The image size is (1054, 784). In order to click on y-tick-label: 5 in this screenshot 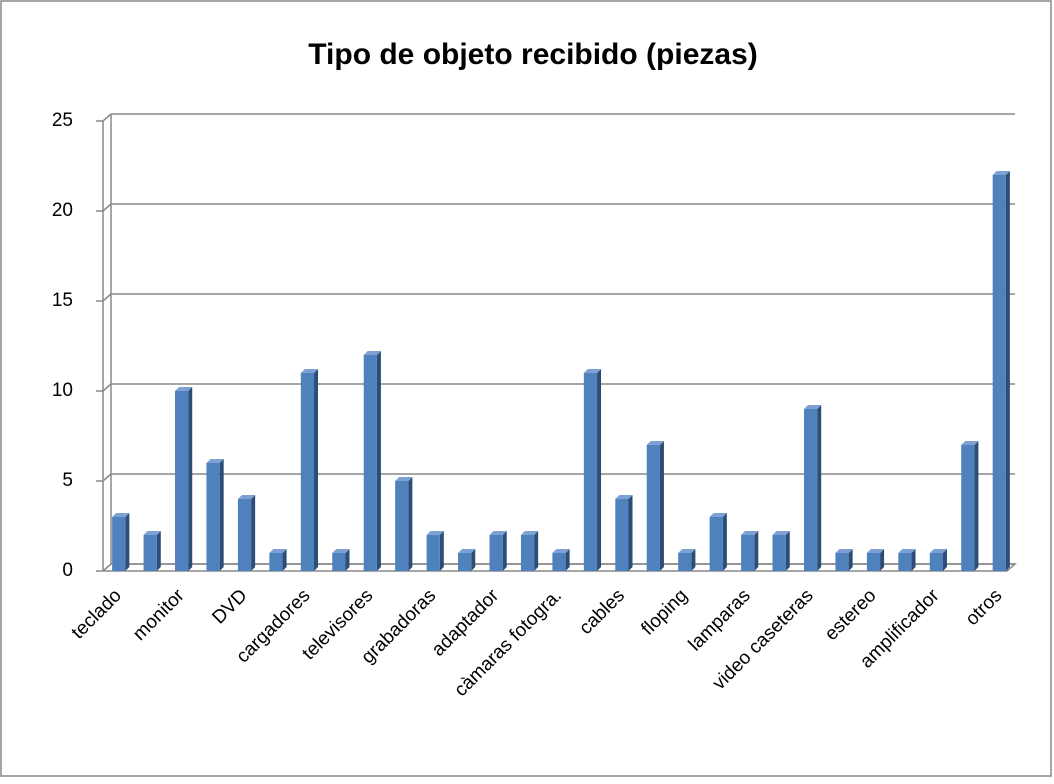, I will do `click(67, 480)`.